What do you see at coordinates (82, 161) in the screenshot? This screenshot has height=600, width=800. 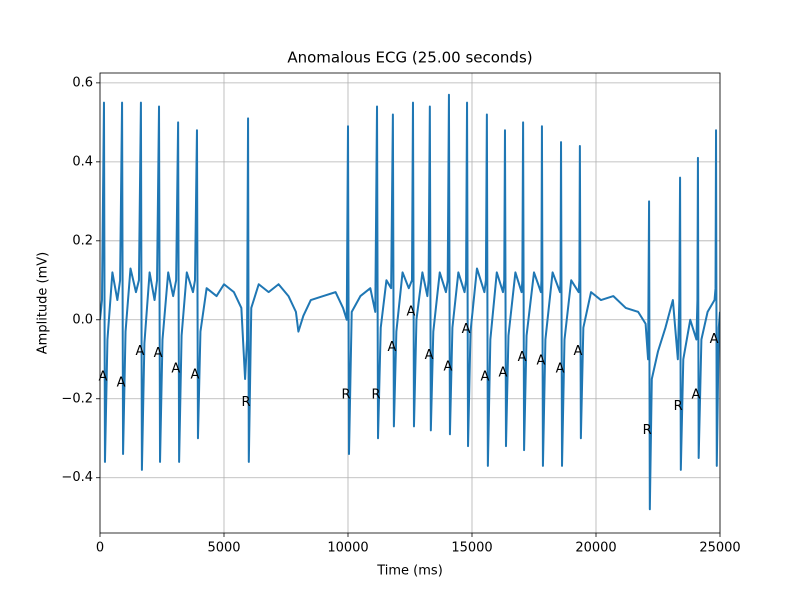 I see `y-tick-label: 0.4` at bounding box center [82, 161].